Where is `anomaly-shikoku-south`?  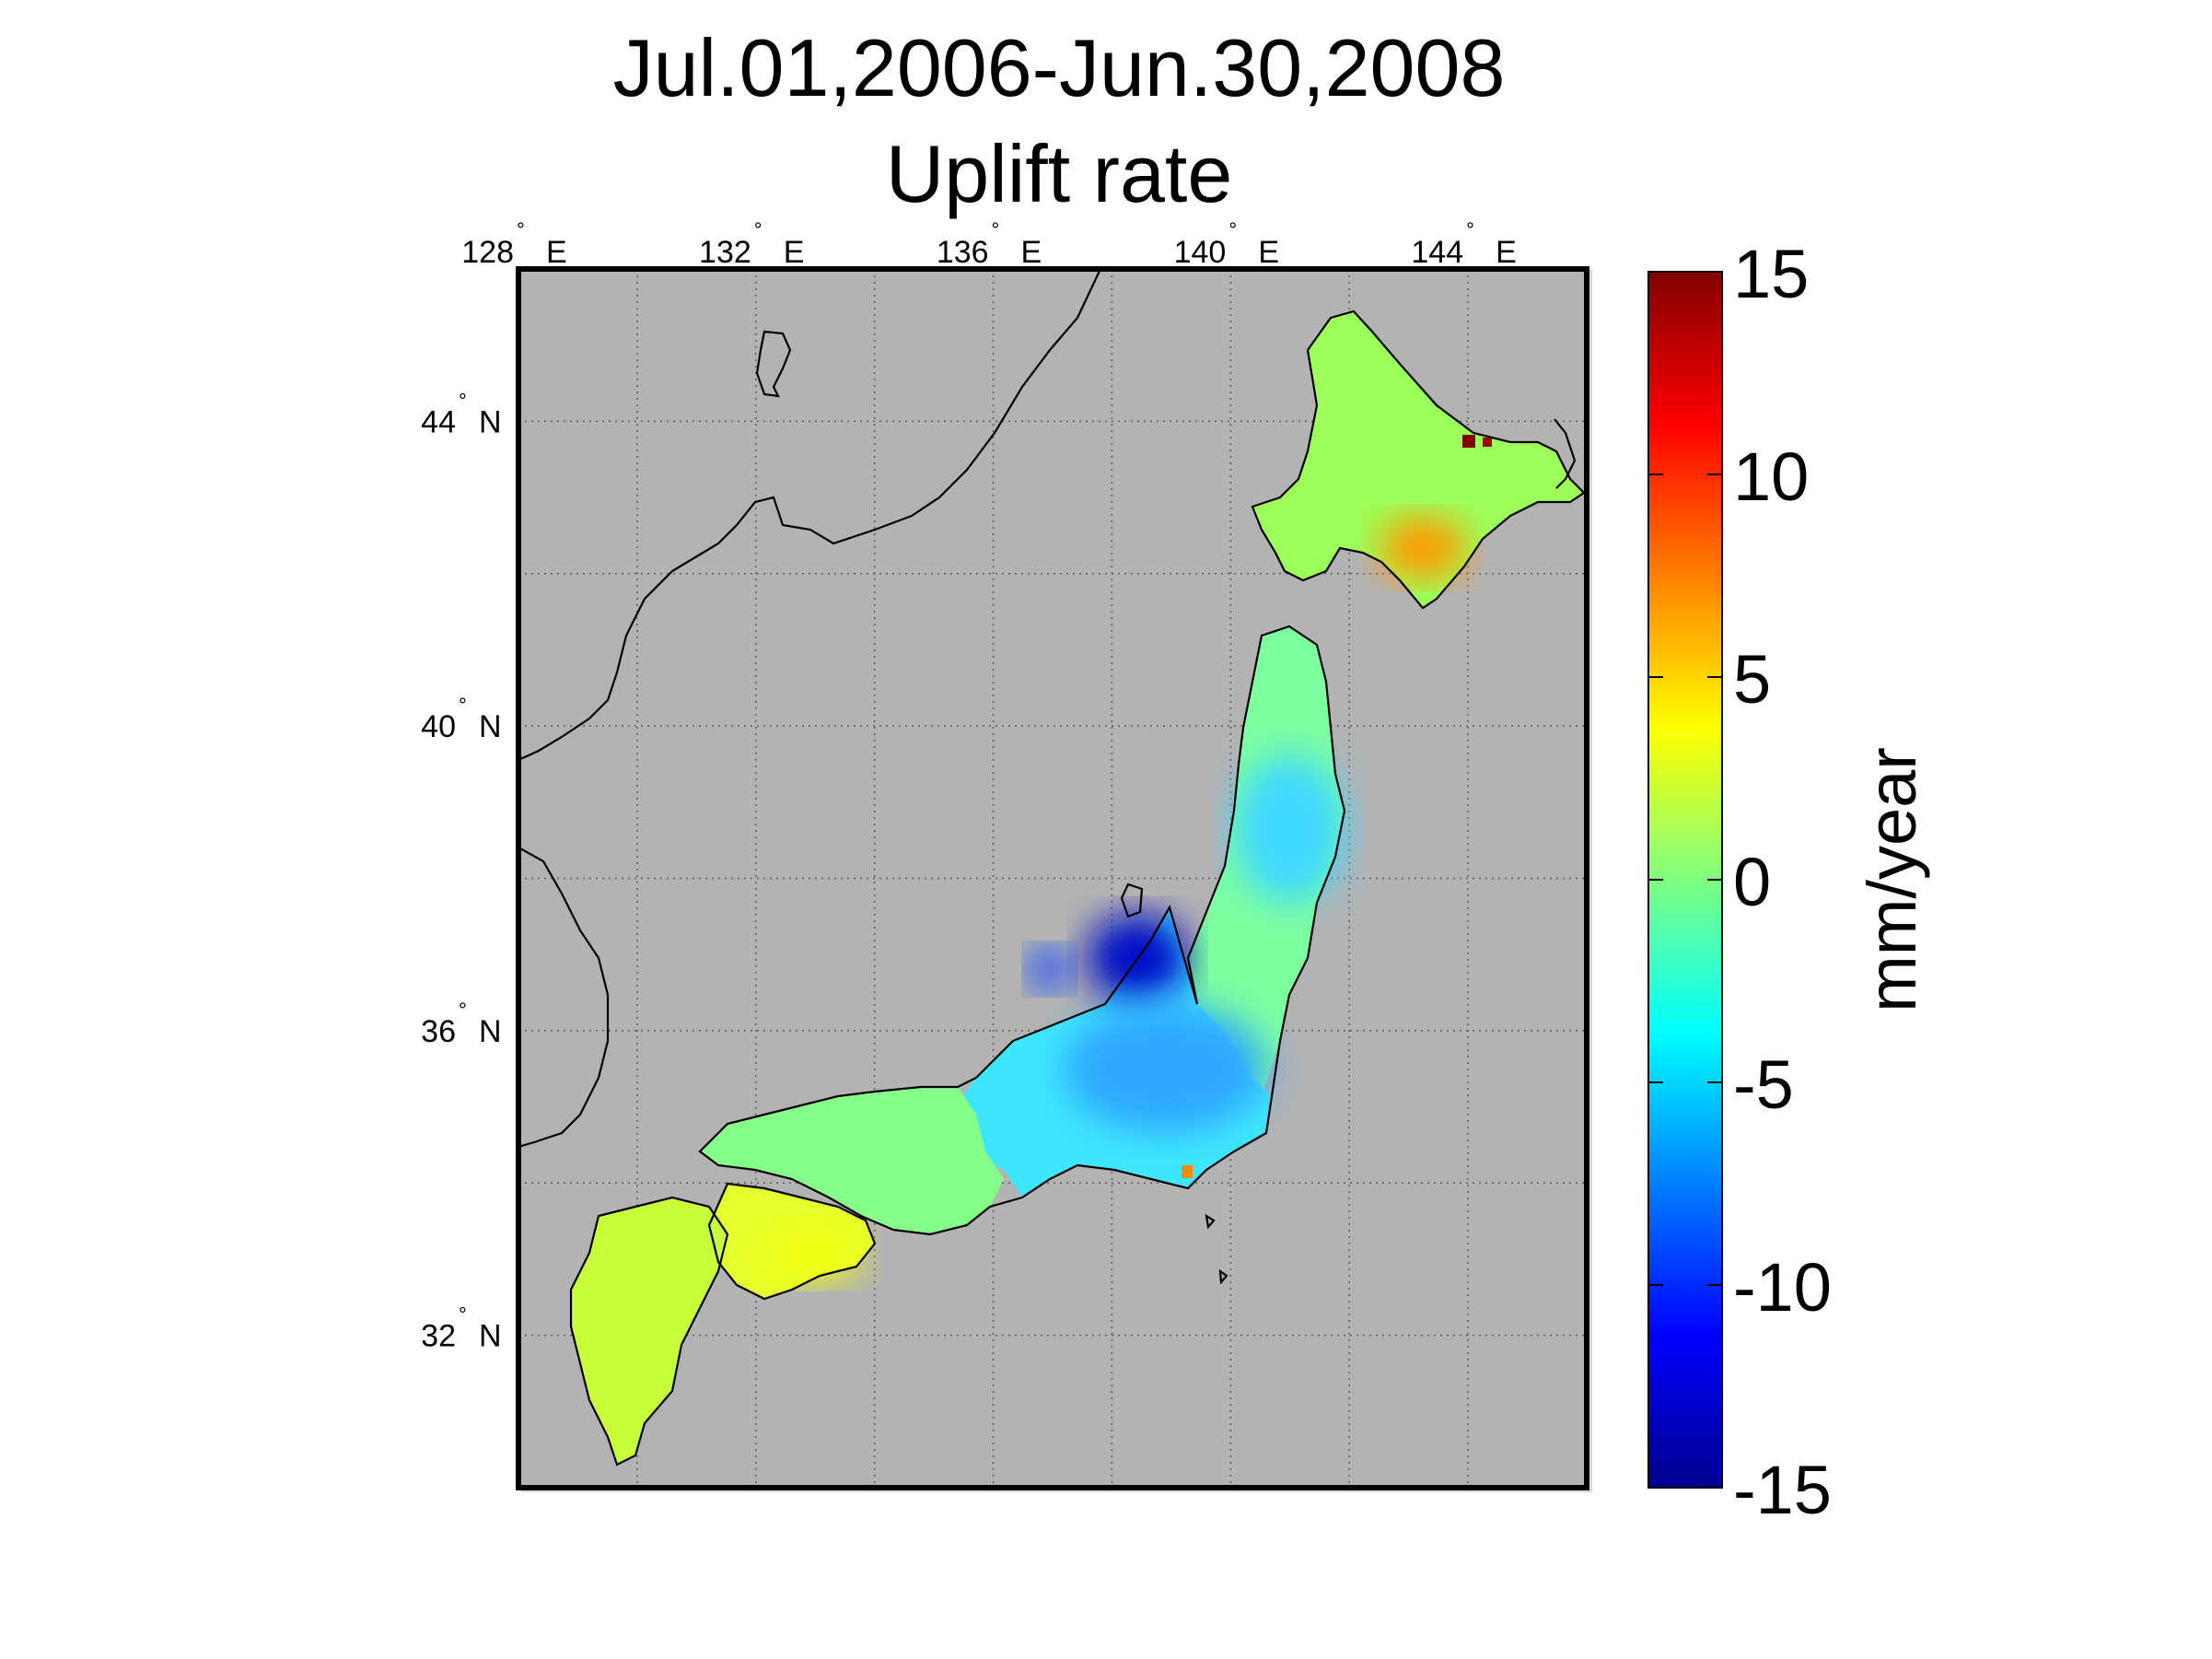
anomaly-shikoku-south is located at coordinates (810, 1252).